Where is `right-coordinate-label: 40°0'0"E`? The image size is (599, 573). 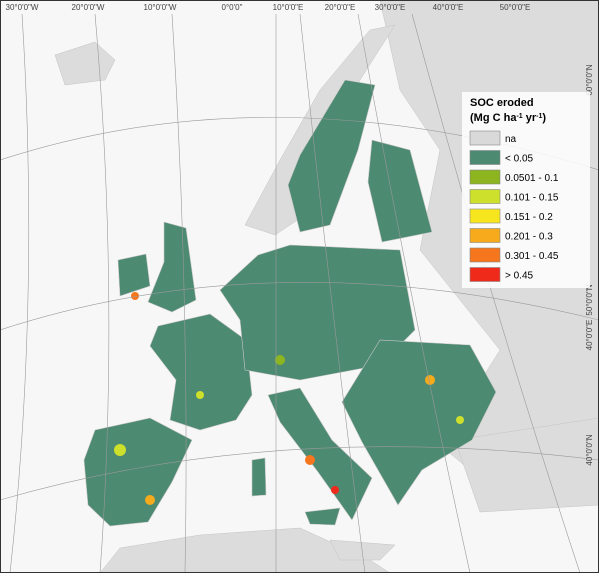 right-coordinate-label: 40°0'0"E is located at coordinates (589, 335).